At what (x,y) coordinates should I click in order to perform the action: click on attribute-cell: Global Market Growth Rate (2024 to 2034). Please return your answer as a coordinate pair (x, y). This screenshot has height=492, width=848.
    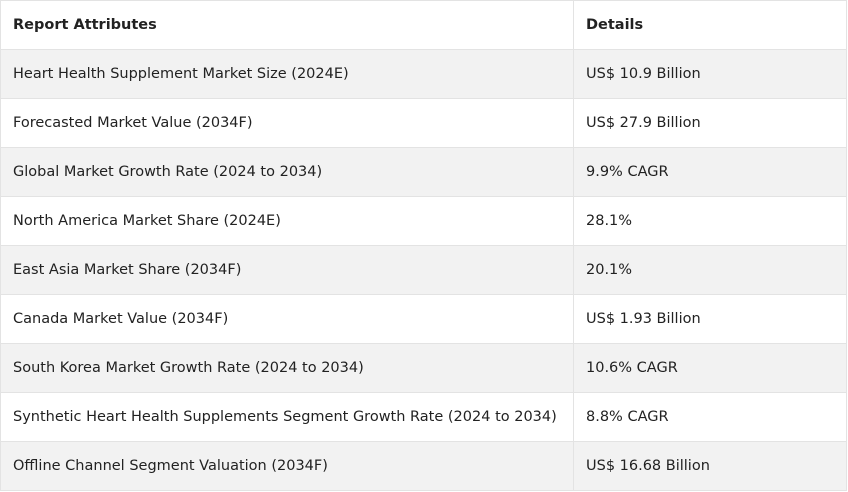
    Looking at the image, I should click on (287, 172).